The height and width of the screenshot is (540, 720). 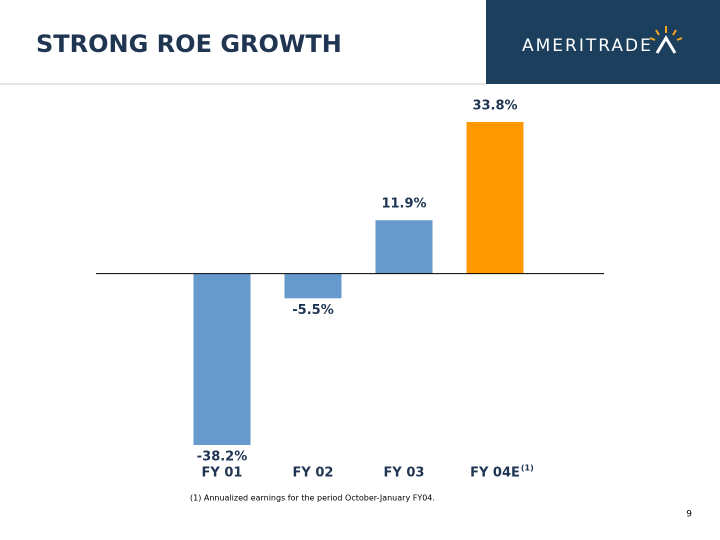 I want to click on logo-icon, so click(x=666, y=33).